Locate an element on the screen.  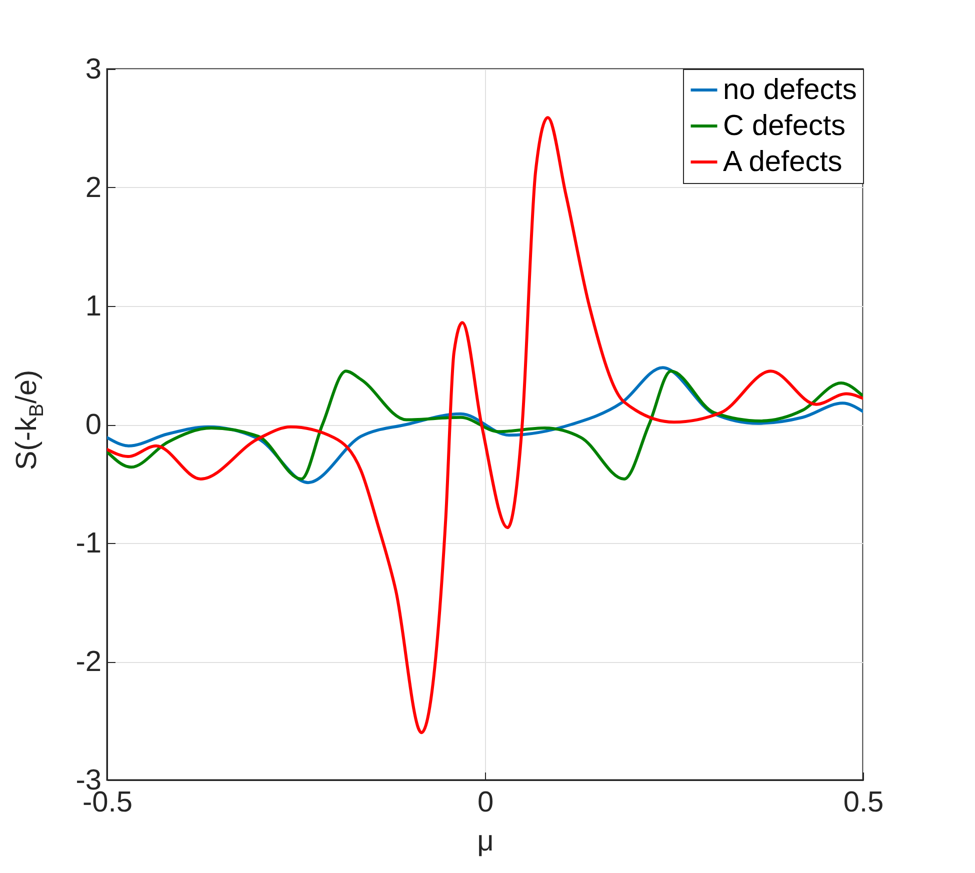
legend-label: C defects is located at coordinates (784, 126).